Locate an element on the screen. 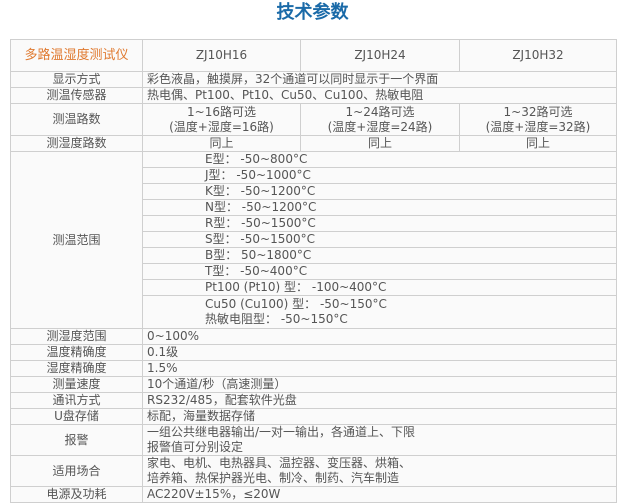 The image size is (625, 503). table-row: S型： -50~1500°C is located at coordinates (314, 239).